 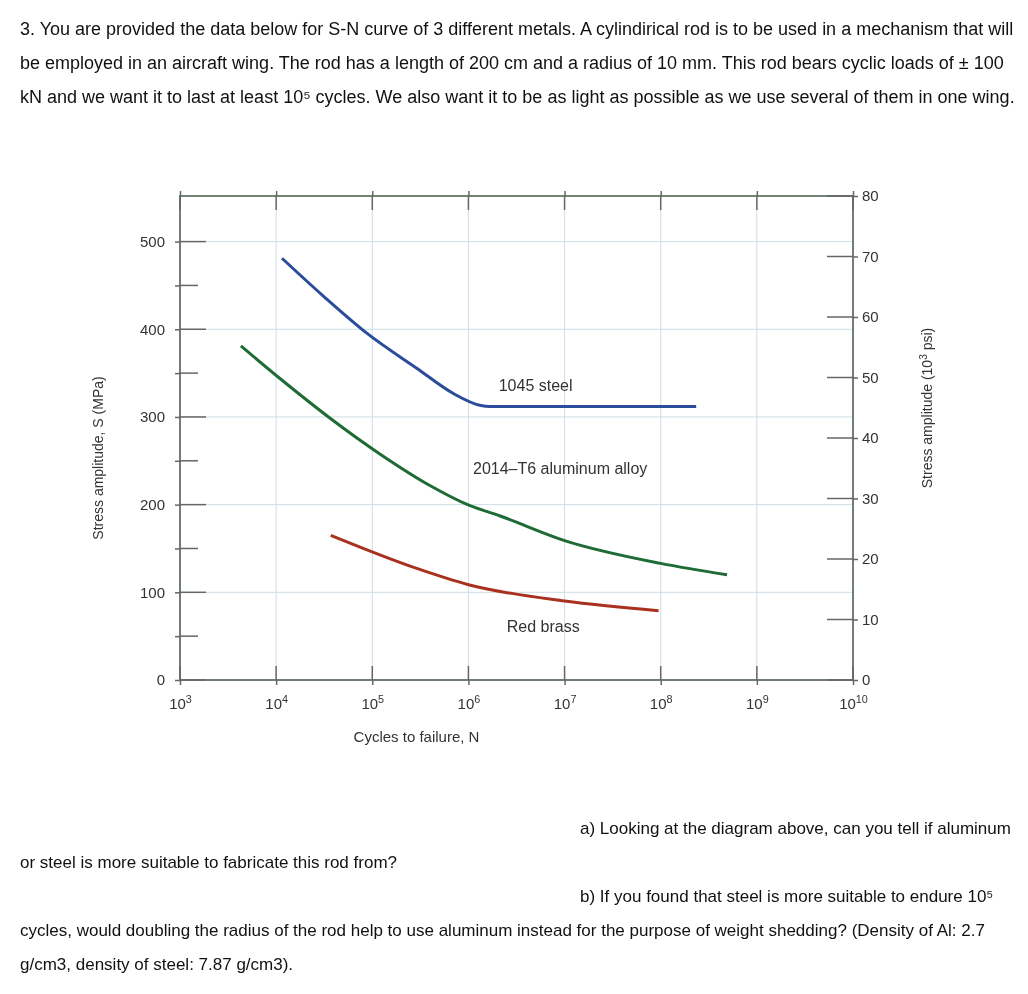 What do you see at coordinates (870, 256) in the screenshot?
I see `y2-tick-label: 70` at bounding box center [870, 256].